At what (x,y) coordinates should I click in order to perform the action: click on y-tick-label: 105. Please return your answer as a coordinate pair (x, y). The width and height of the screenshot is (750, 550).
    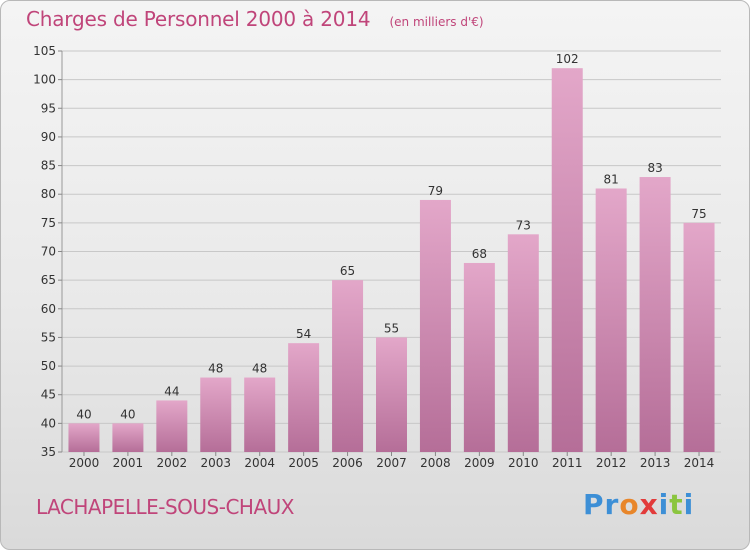
    Looking at the image, I should click on (44, 51).